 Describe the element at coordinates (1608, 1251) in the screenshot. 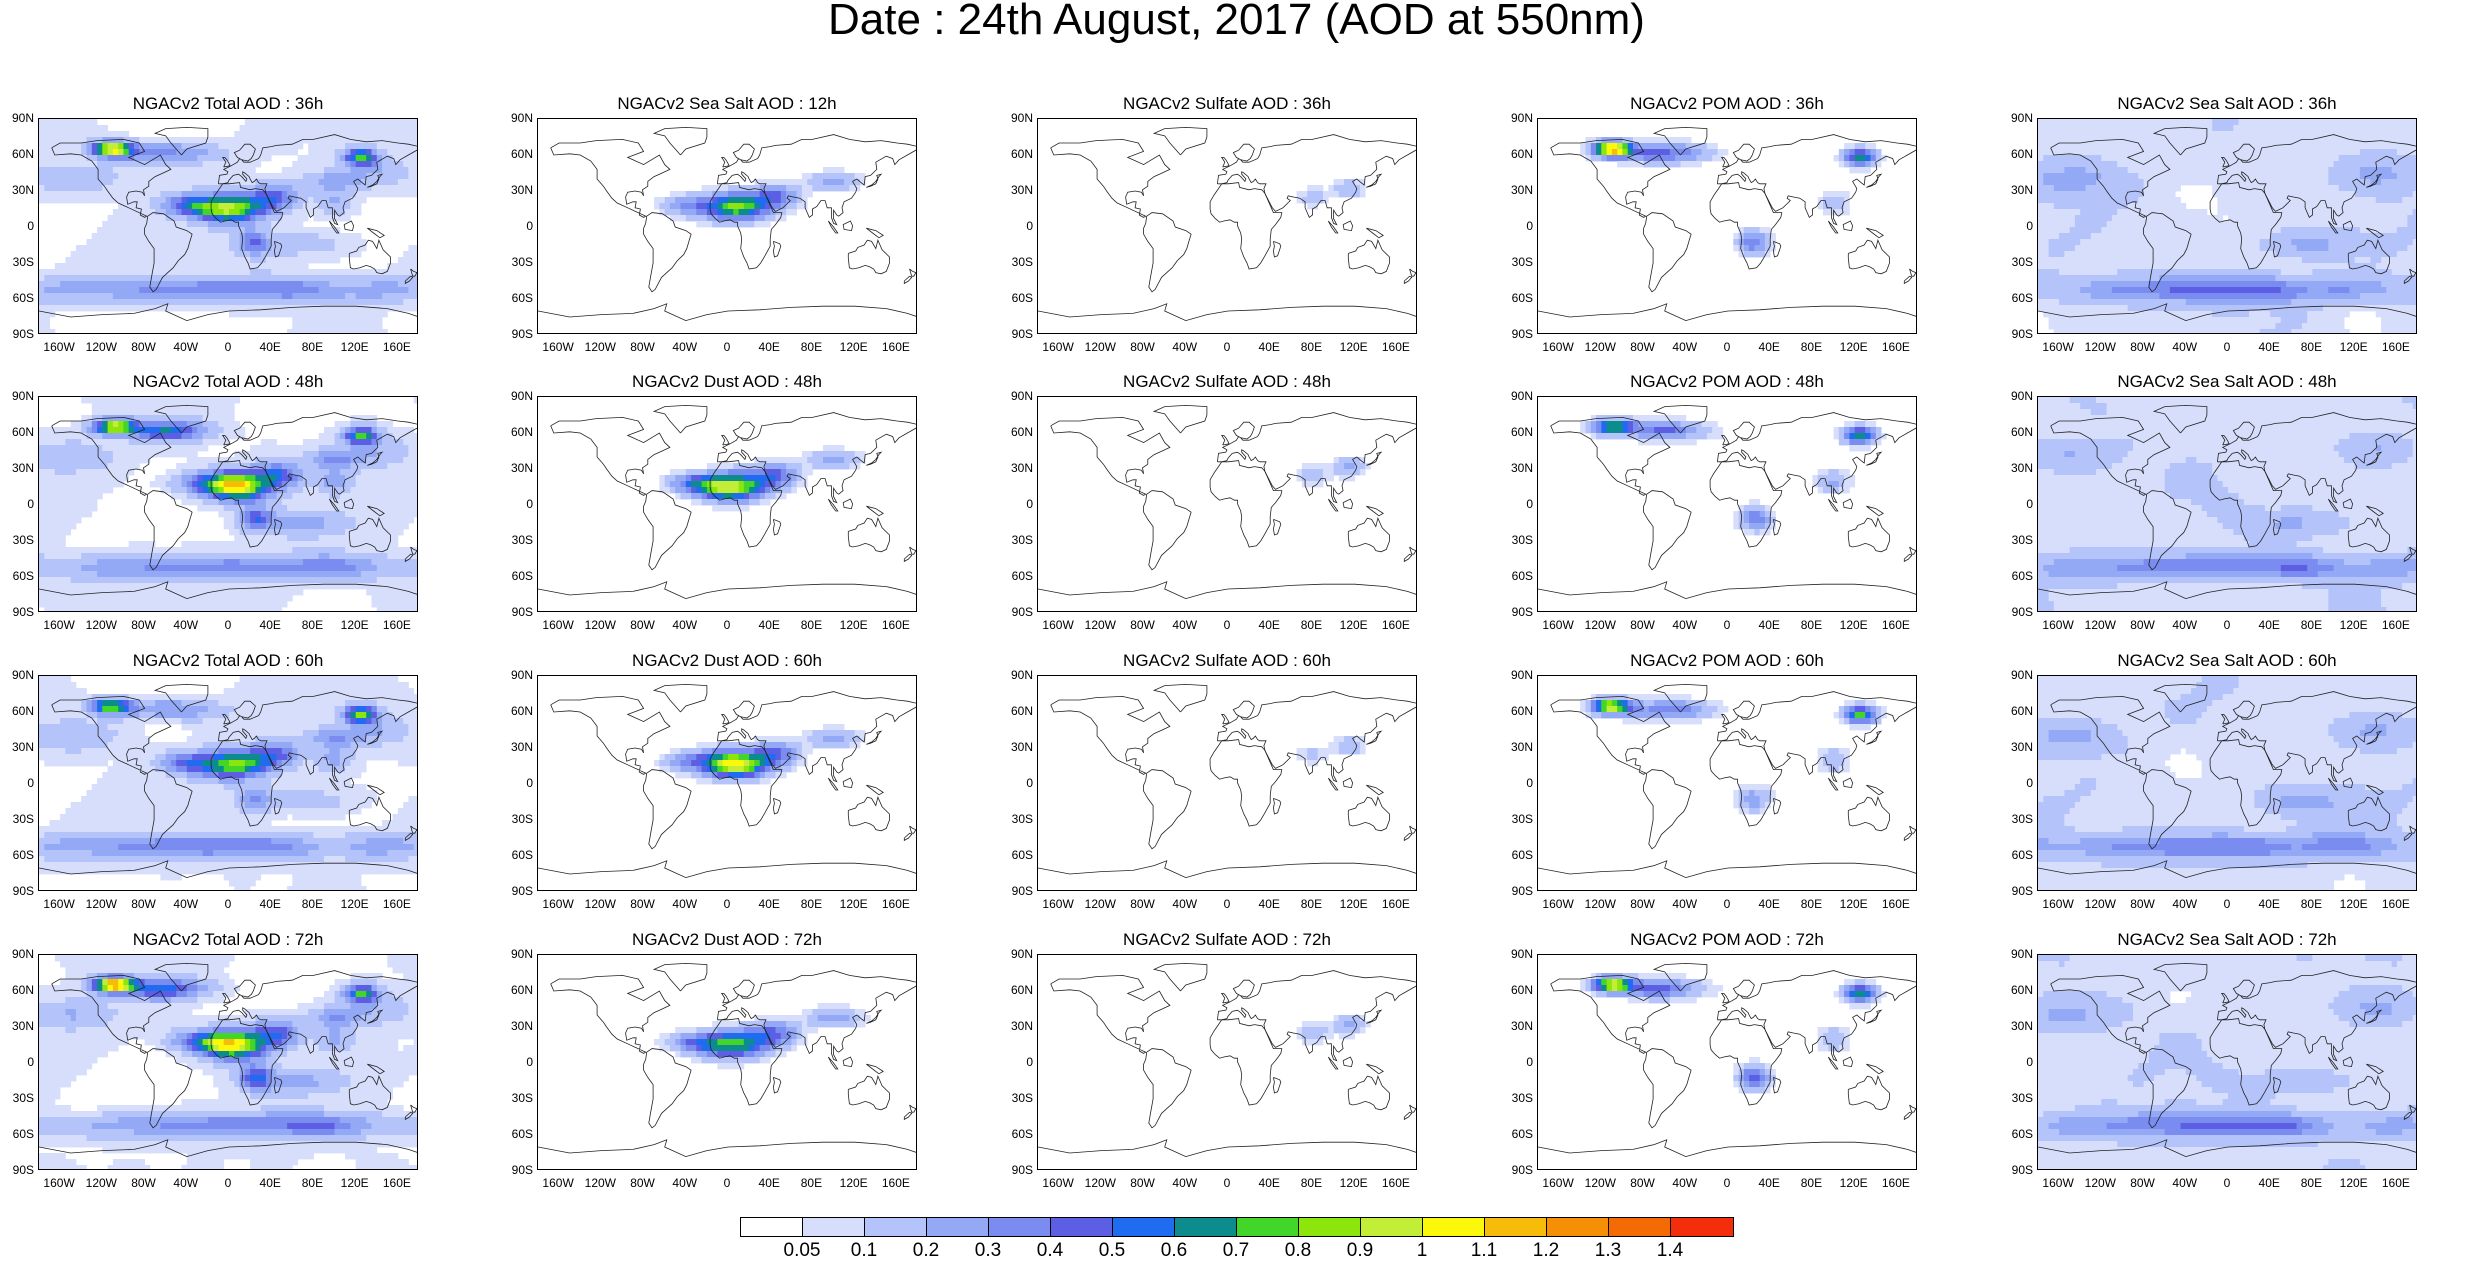

I see `colorbar-label: 1.3` at that location.